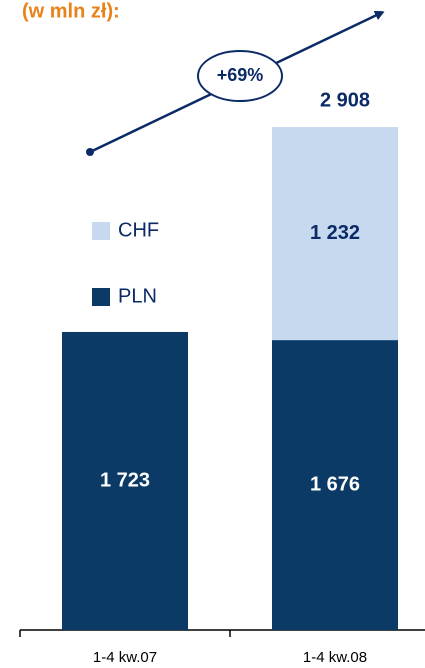  I want to click on growth-label: +69%, so click(240, 75).